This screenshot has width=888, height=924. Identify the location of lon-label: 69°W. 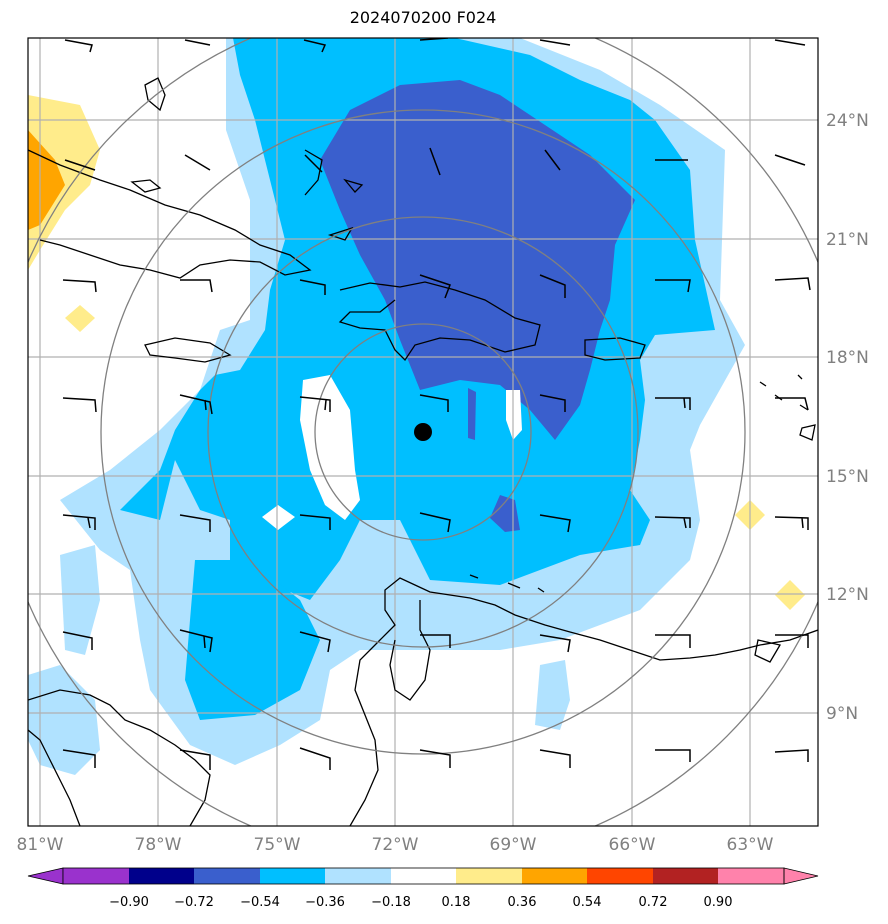
(513, 845).